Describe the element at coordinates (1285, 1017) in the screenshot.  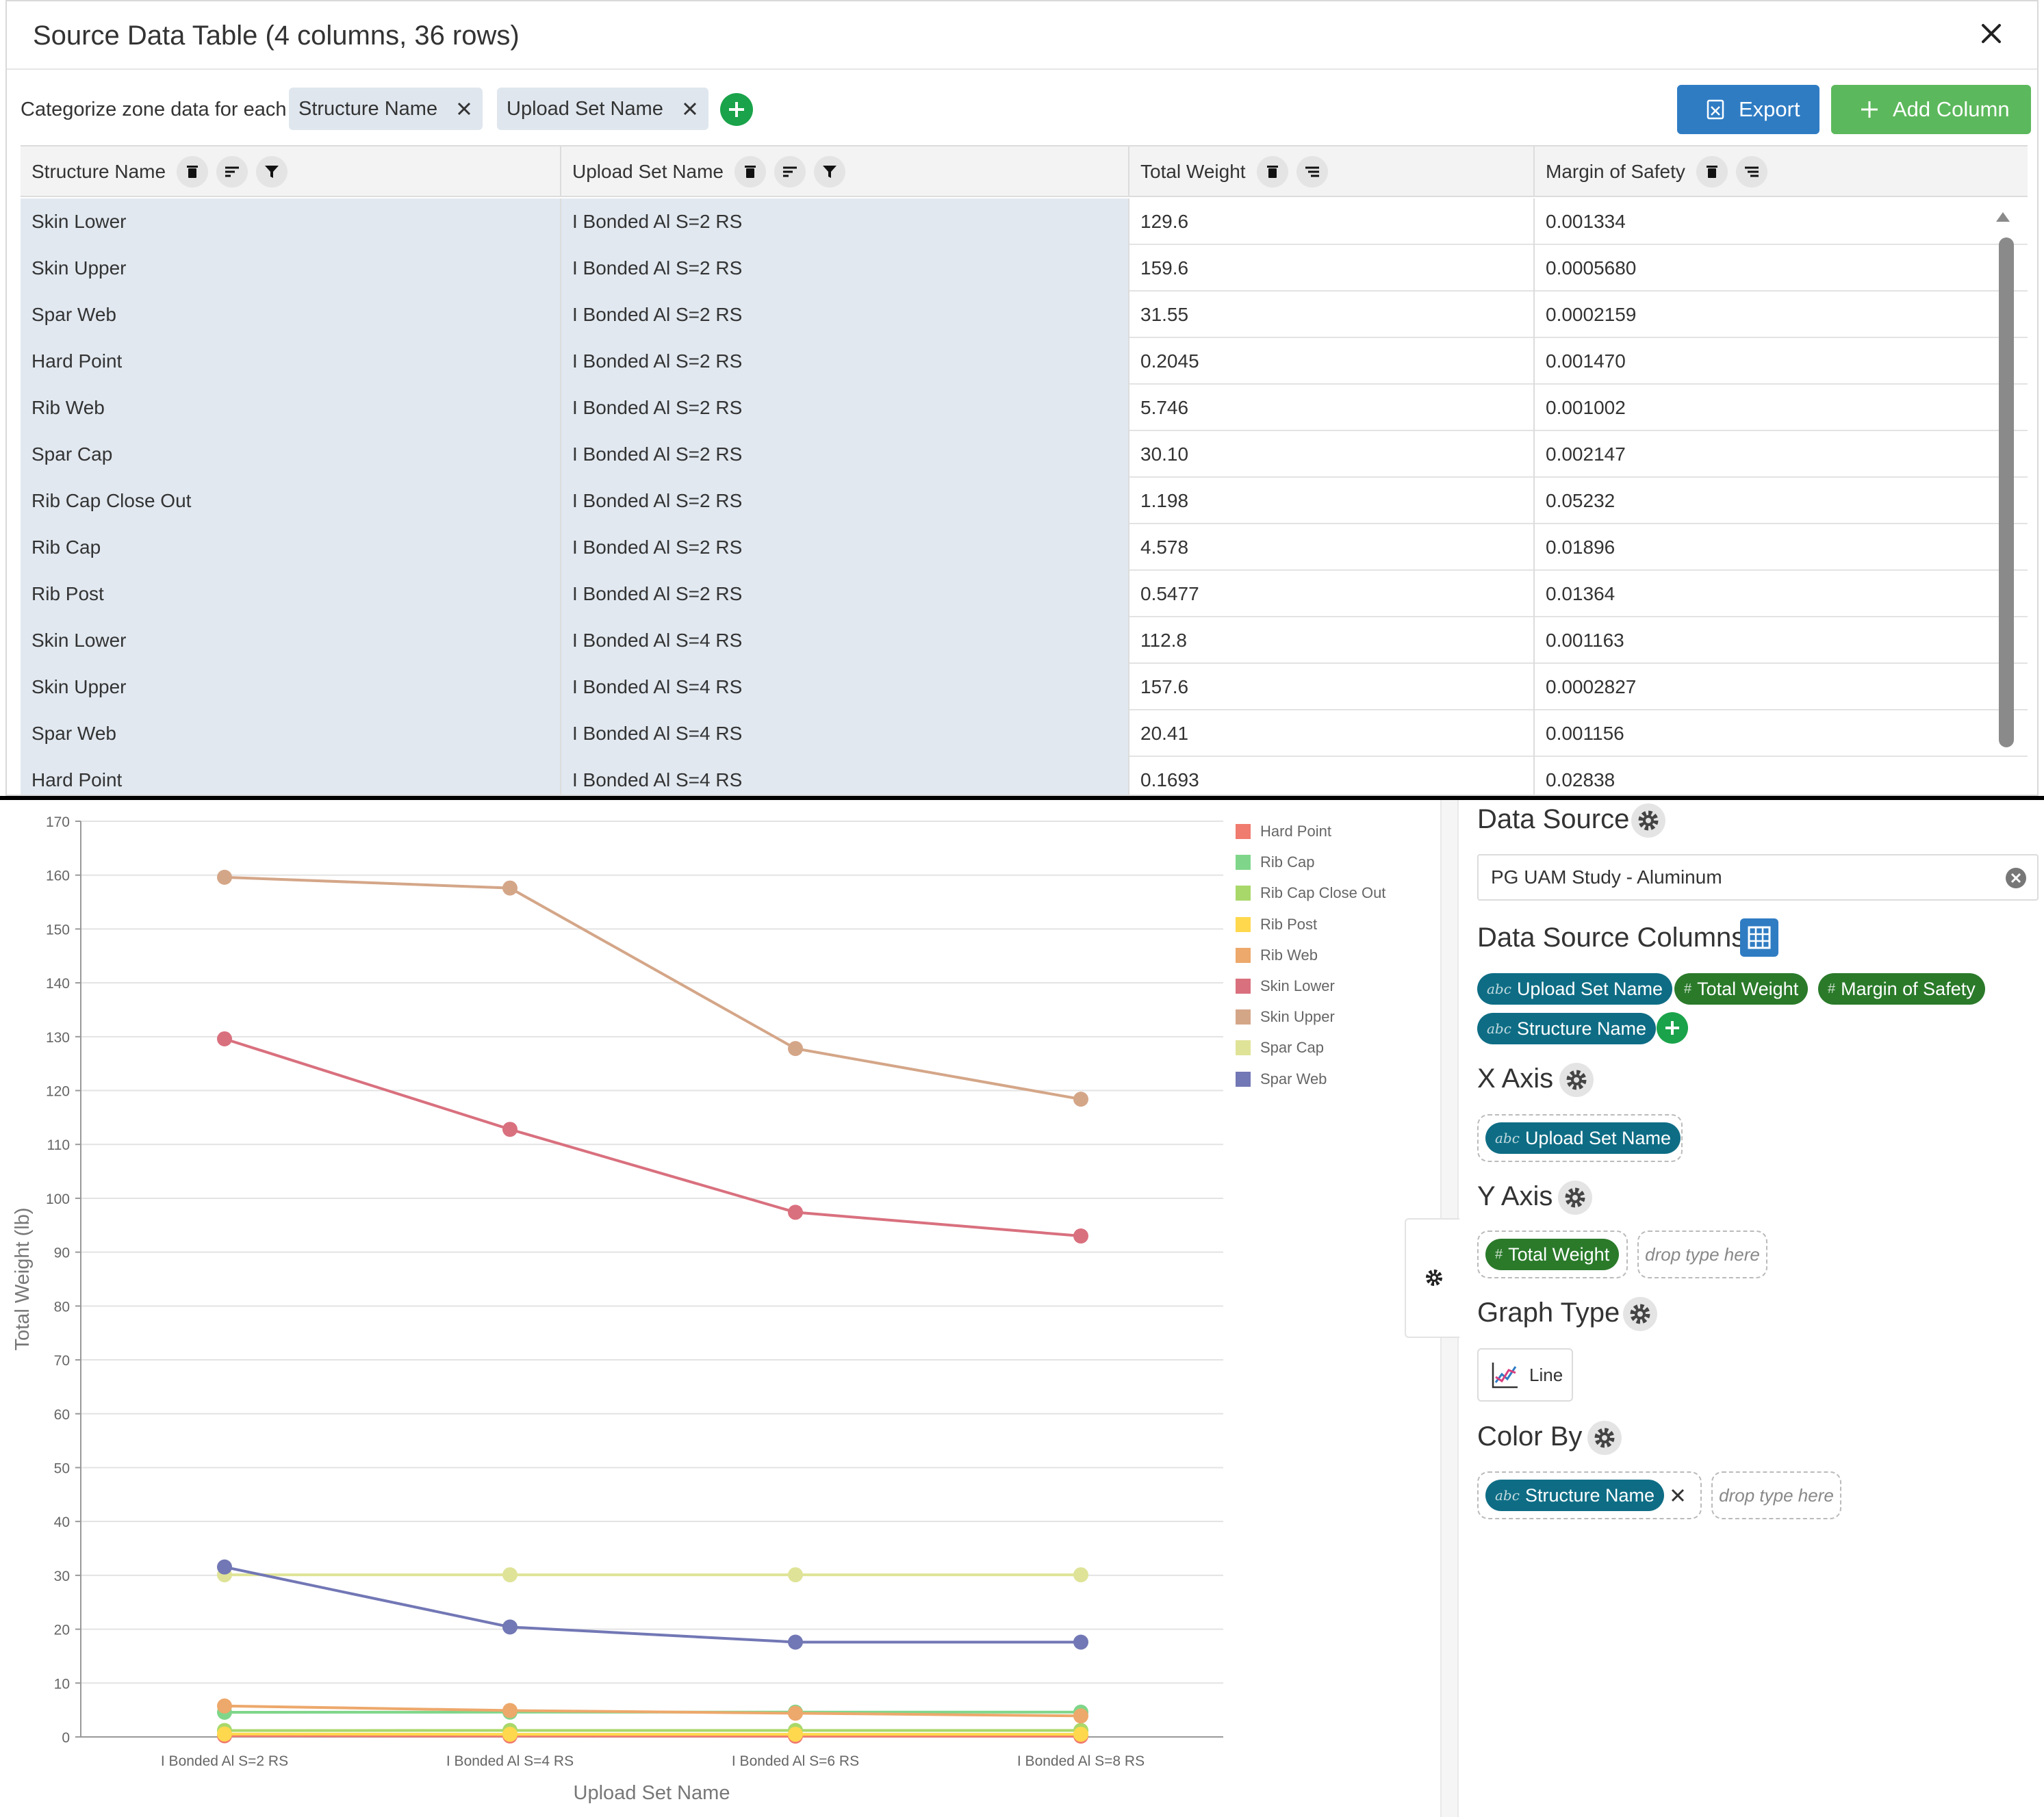
I see `legend-item: Skin Upper` at that location.